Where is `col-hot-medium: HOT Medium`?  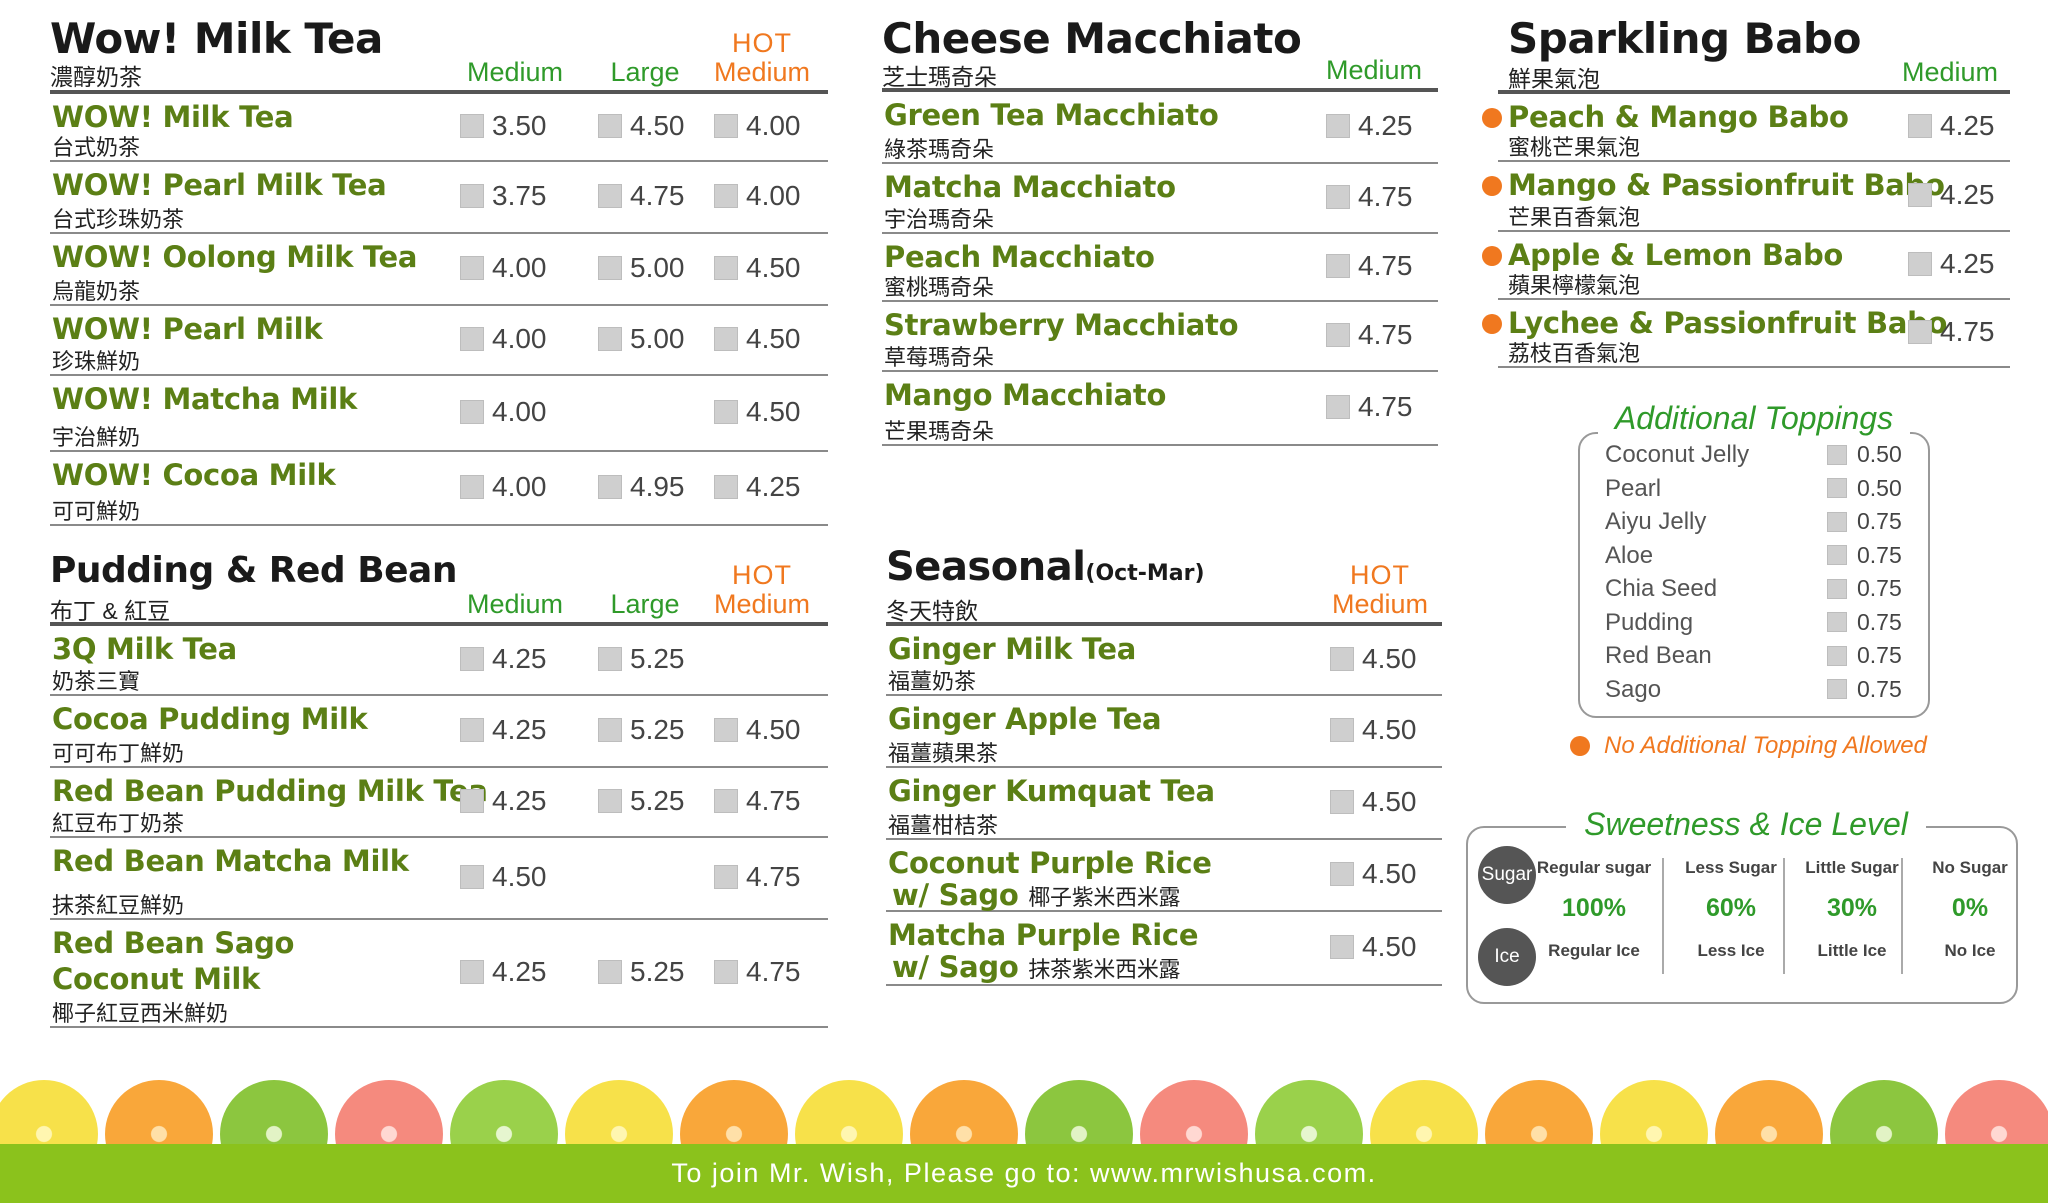 col-hot-medium: HOT Medium is located at coordinates (1380, 589).